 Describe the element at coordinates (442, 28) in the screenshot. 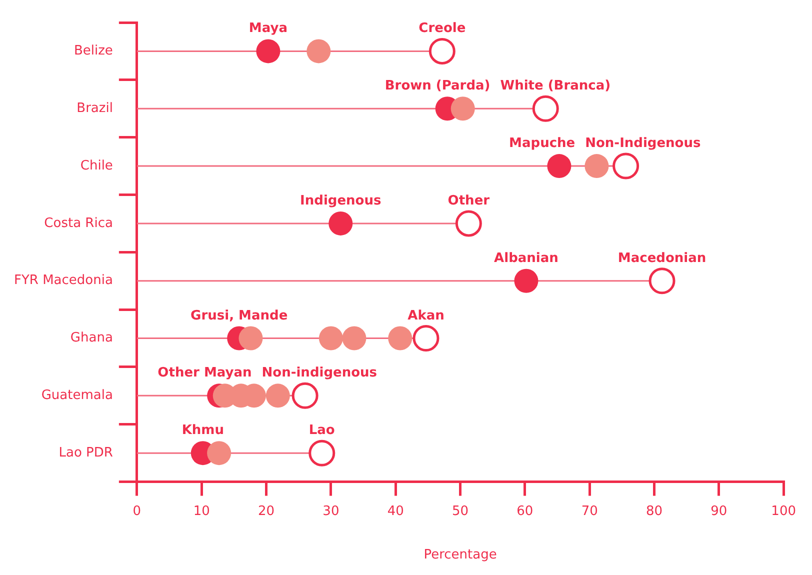

I see `annotation: Creole` at that location.